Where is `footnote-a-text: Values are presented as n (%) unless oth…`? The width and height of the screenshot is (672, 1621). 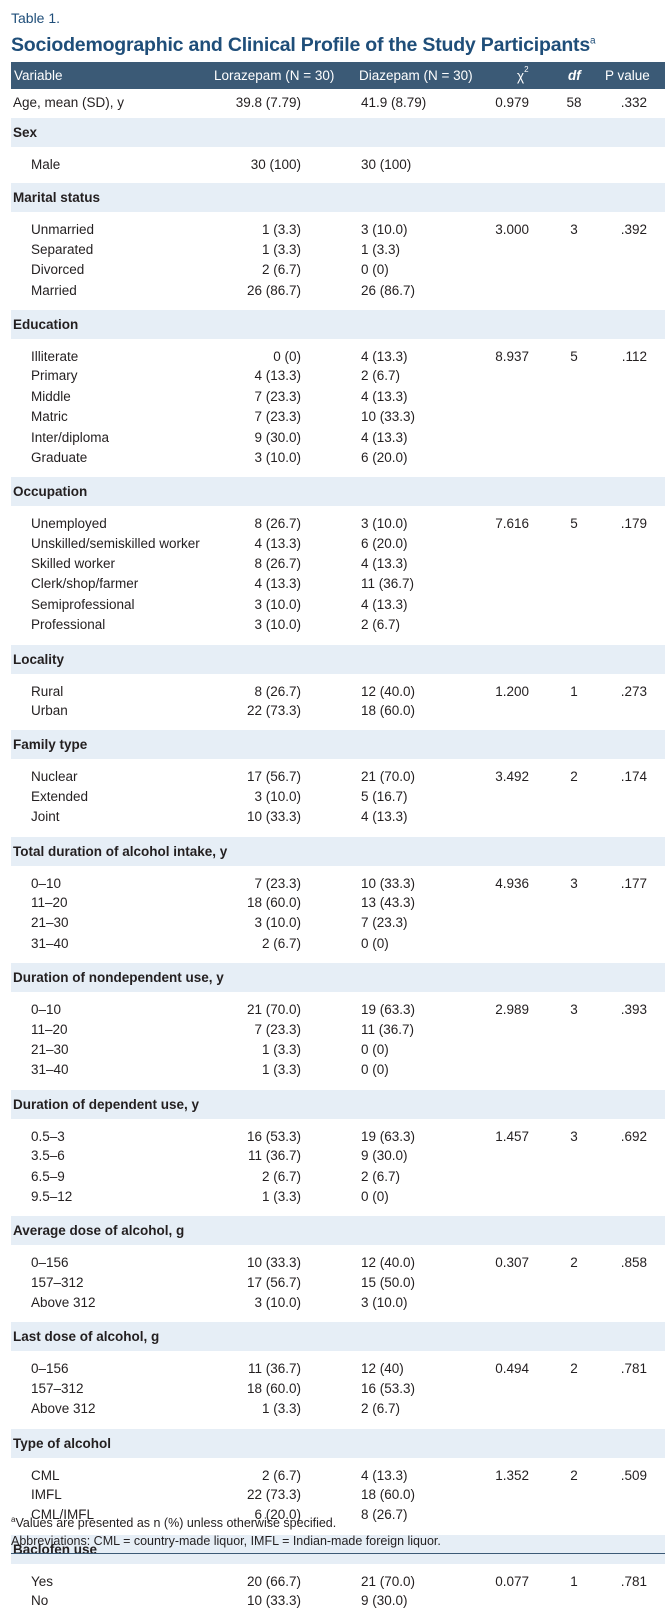
footnote-a-text: Values are presented as n (%) unless oth… is located at coordinates (176, 1523).